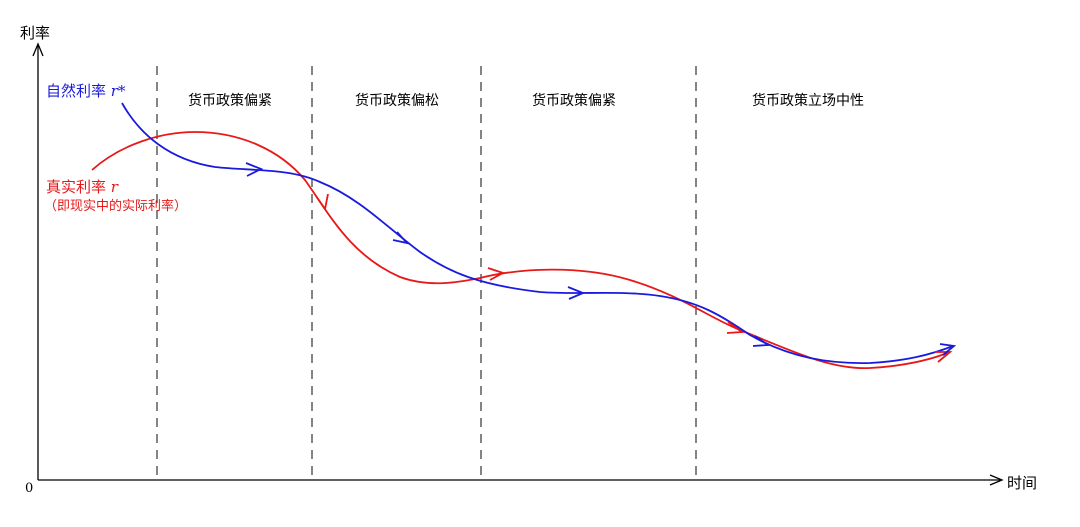 The height and width of the screenshot is (527, 1080). I want to click on x-axis-arrow-icon, so click(996, 480).